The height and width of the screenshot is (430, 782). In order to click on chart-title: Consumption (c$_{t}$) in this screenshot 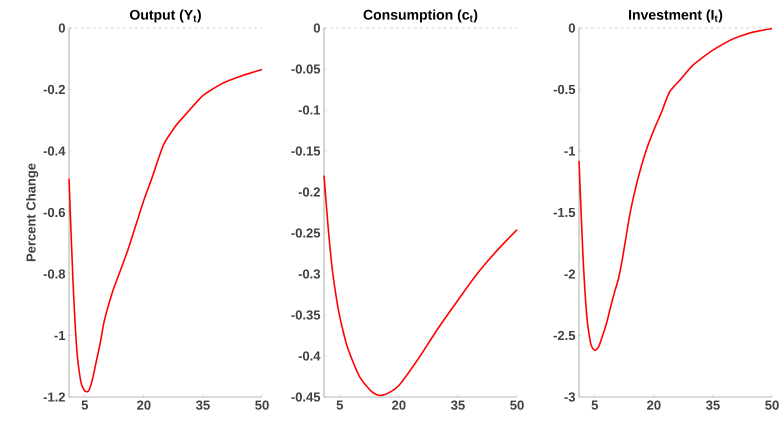, I will do `click(421, 15)`.